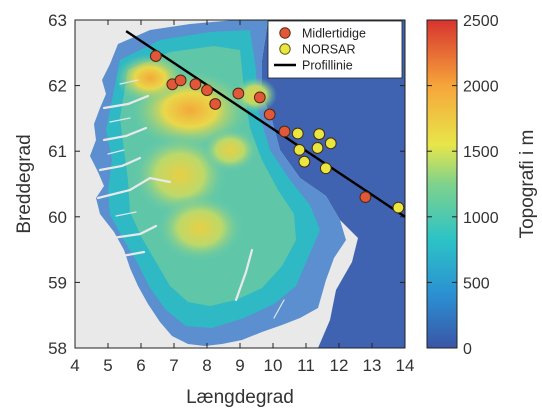 The image size is (542, 410). What do you see at coordinates (57, 282) in the screenshot?
I see `y-tick-label: 59` at bounding box center [57, 282].